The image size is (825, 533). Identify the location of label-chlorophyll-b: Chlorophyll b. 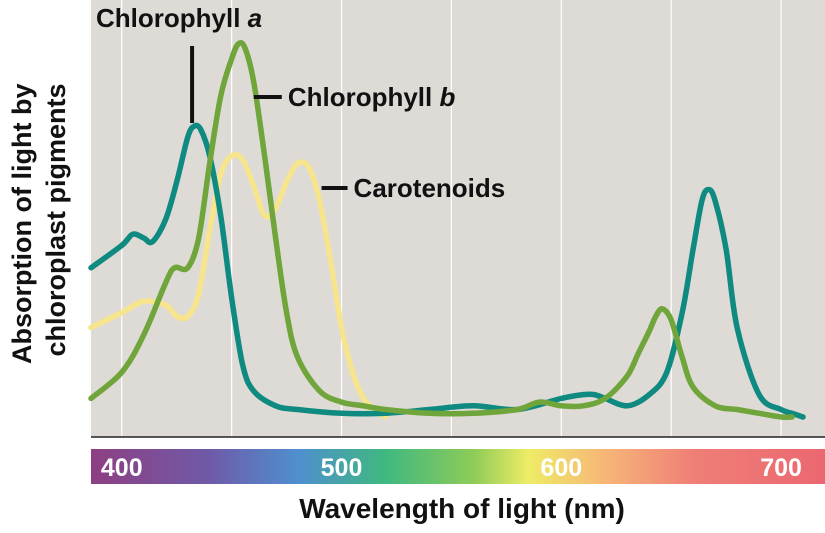
(372, 97).